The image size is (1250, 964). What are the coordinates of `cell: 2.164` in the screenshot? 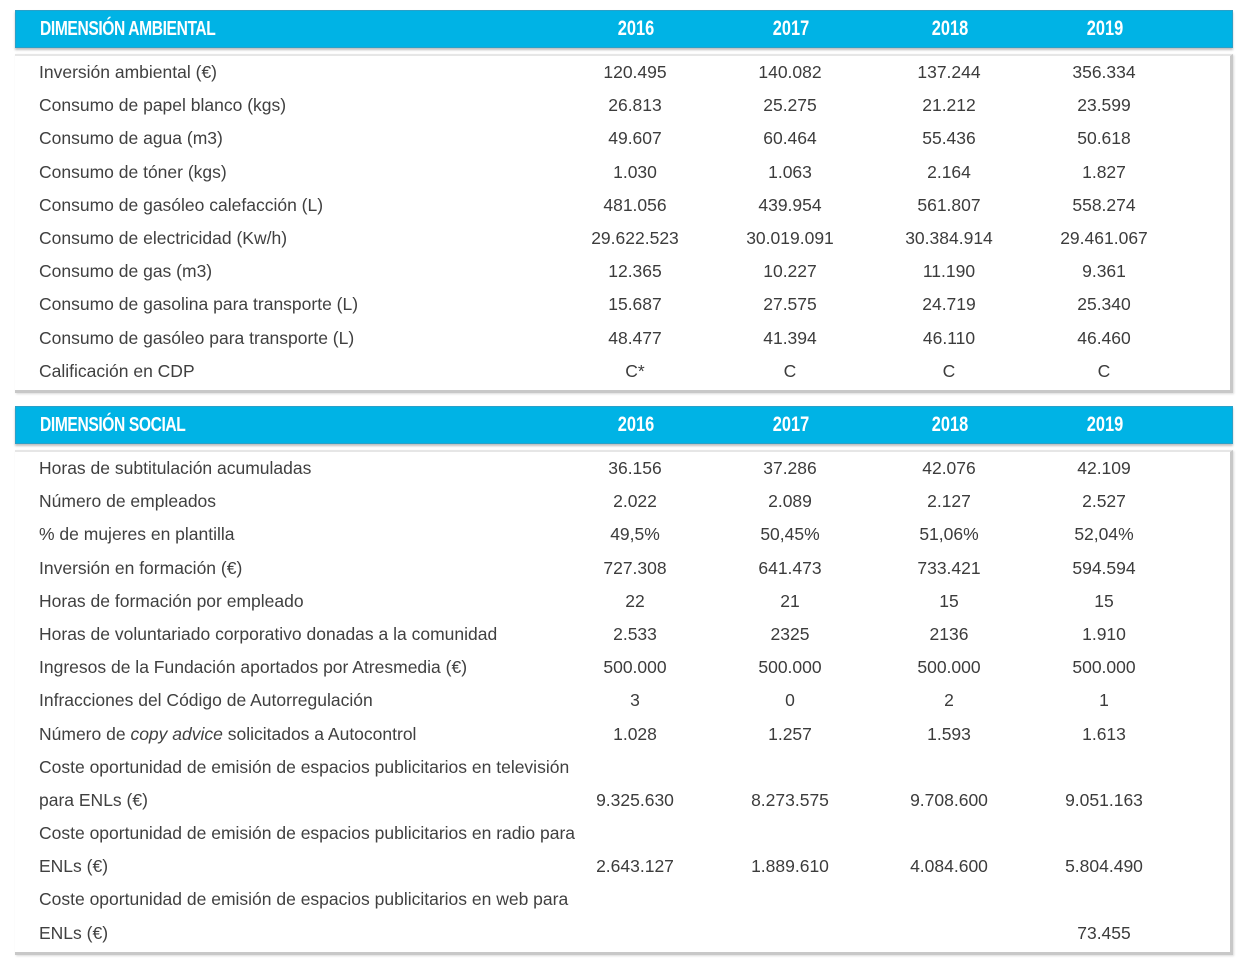 It's located at (949, 171).